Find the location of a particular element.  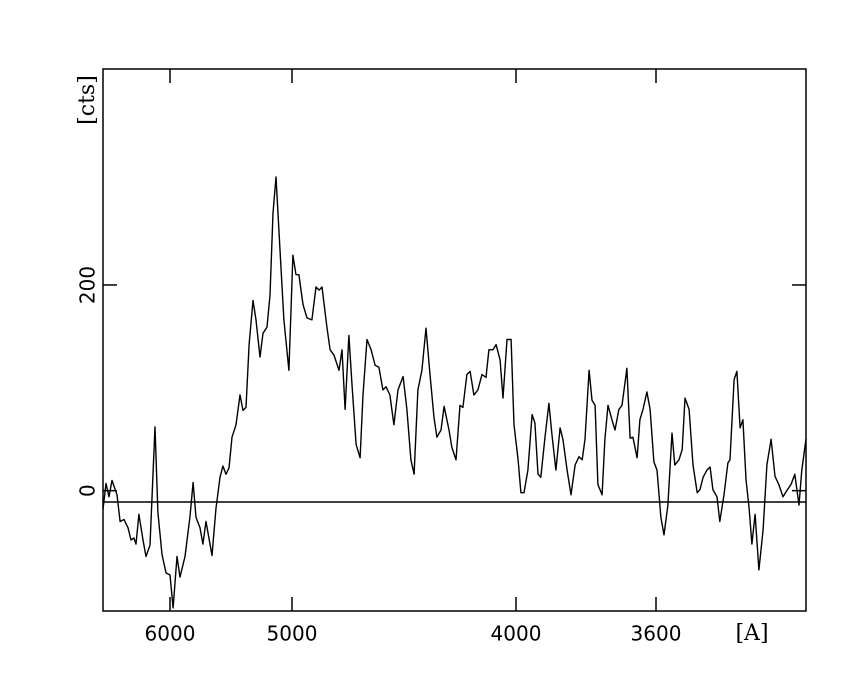

x-axis-label: [A] is located at coordinates (751, 633).